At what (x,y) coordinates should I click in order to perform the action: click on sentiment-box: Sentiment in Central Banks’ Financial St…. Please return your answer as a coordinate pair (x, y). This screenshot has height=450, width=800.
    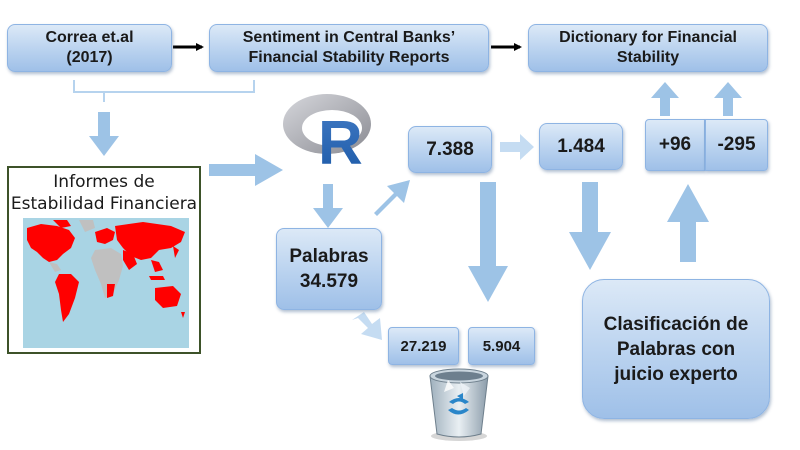
    Looking at the image, I should click on (349, 48).